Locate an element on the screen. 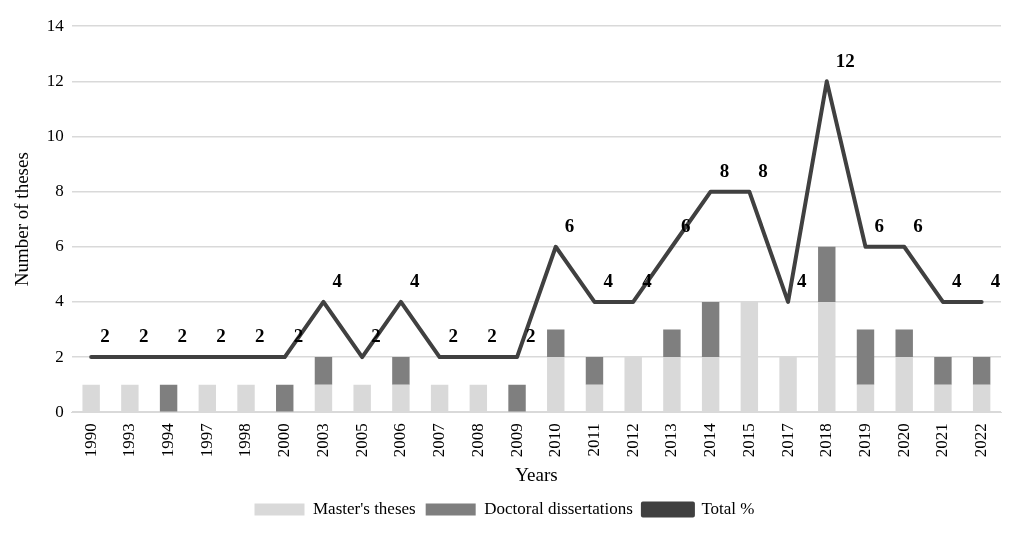 This screenshot has width=1019, height=536. x-tick-label: 1998 is located at coordinates (245, 440).